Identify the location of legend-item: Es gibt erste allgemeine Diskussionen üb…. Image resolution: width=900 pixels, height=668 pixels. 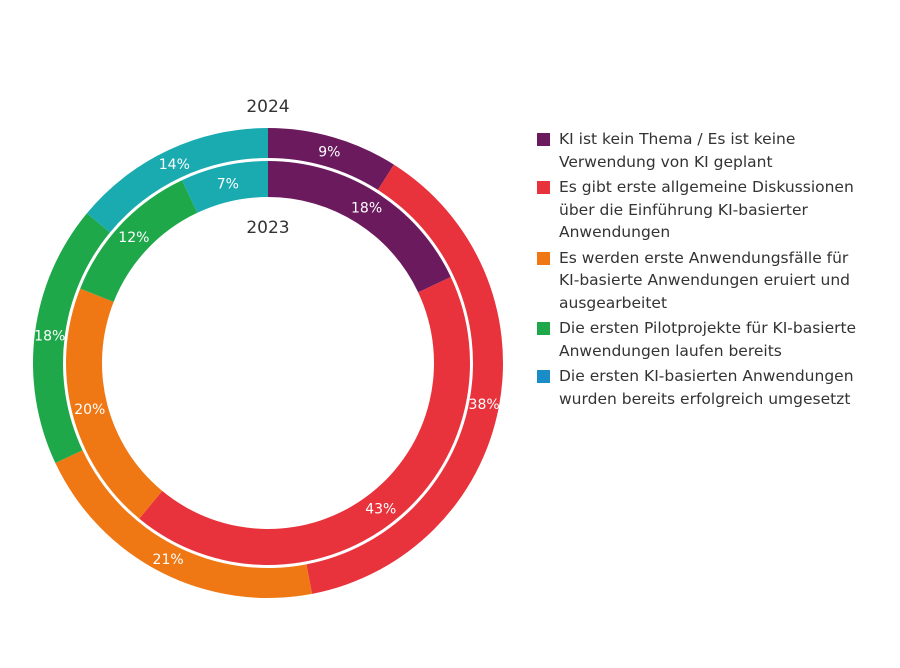
(702, 210).